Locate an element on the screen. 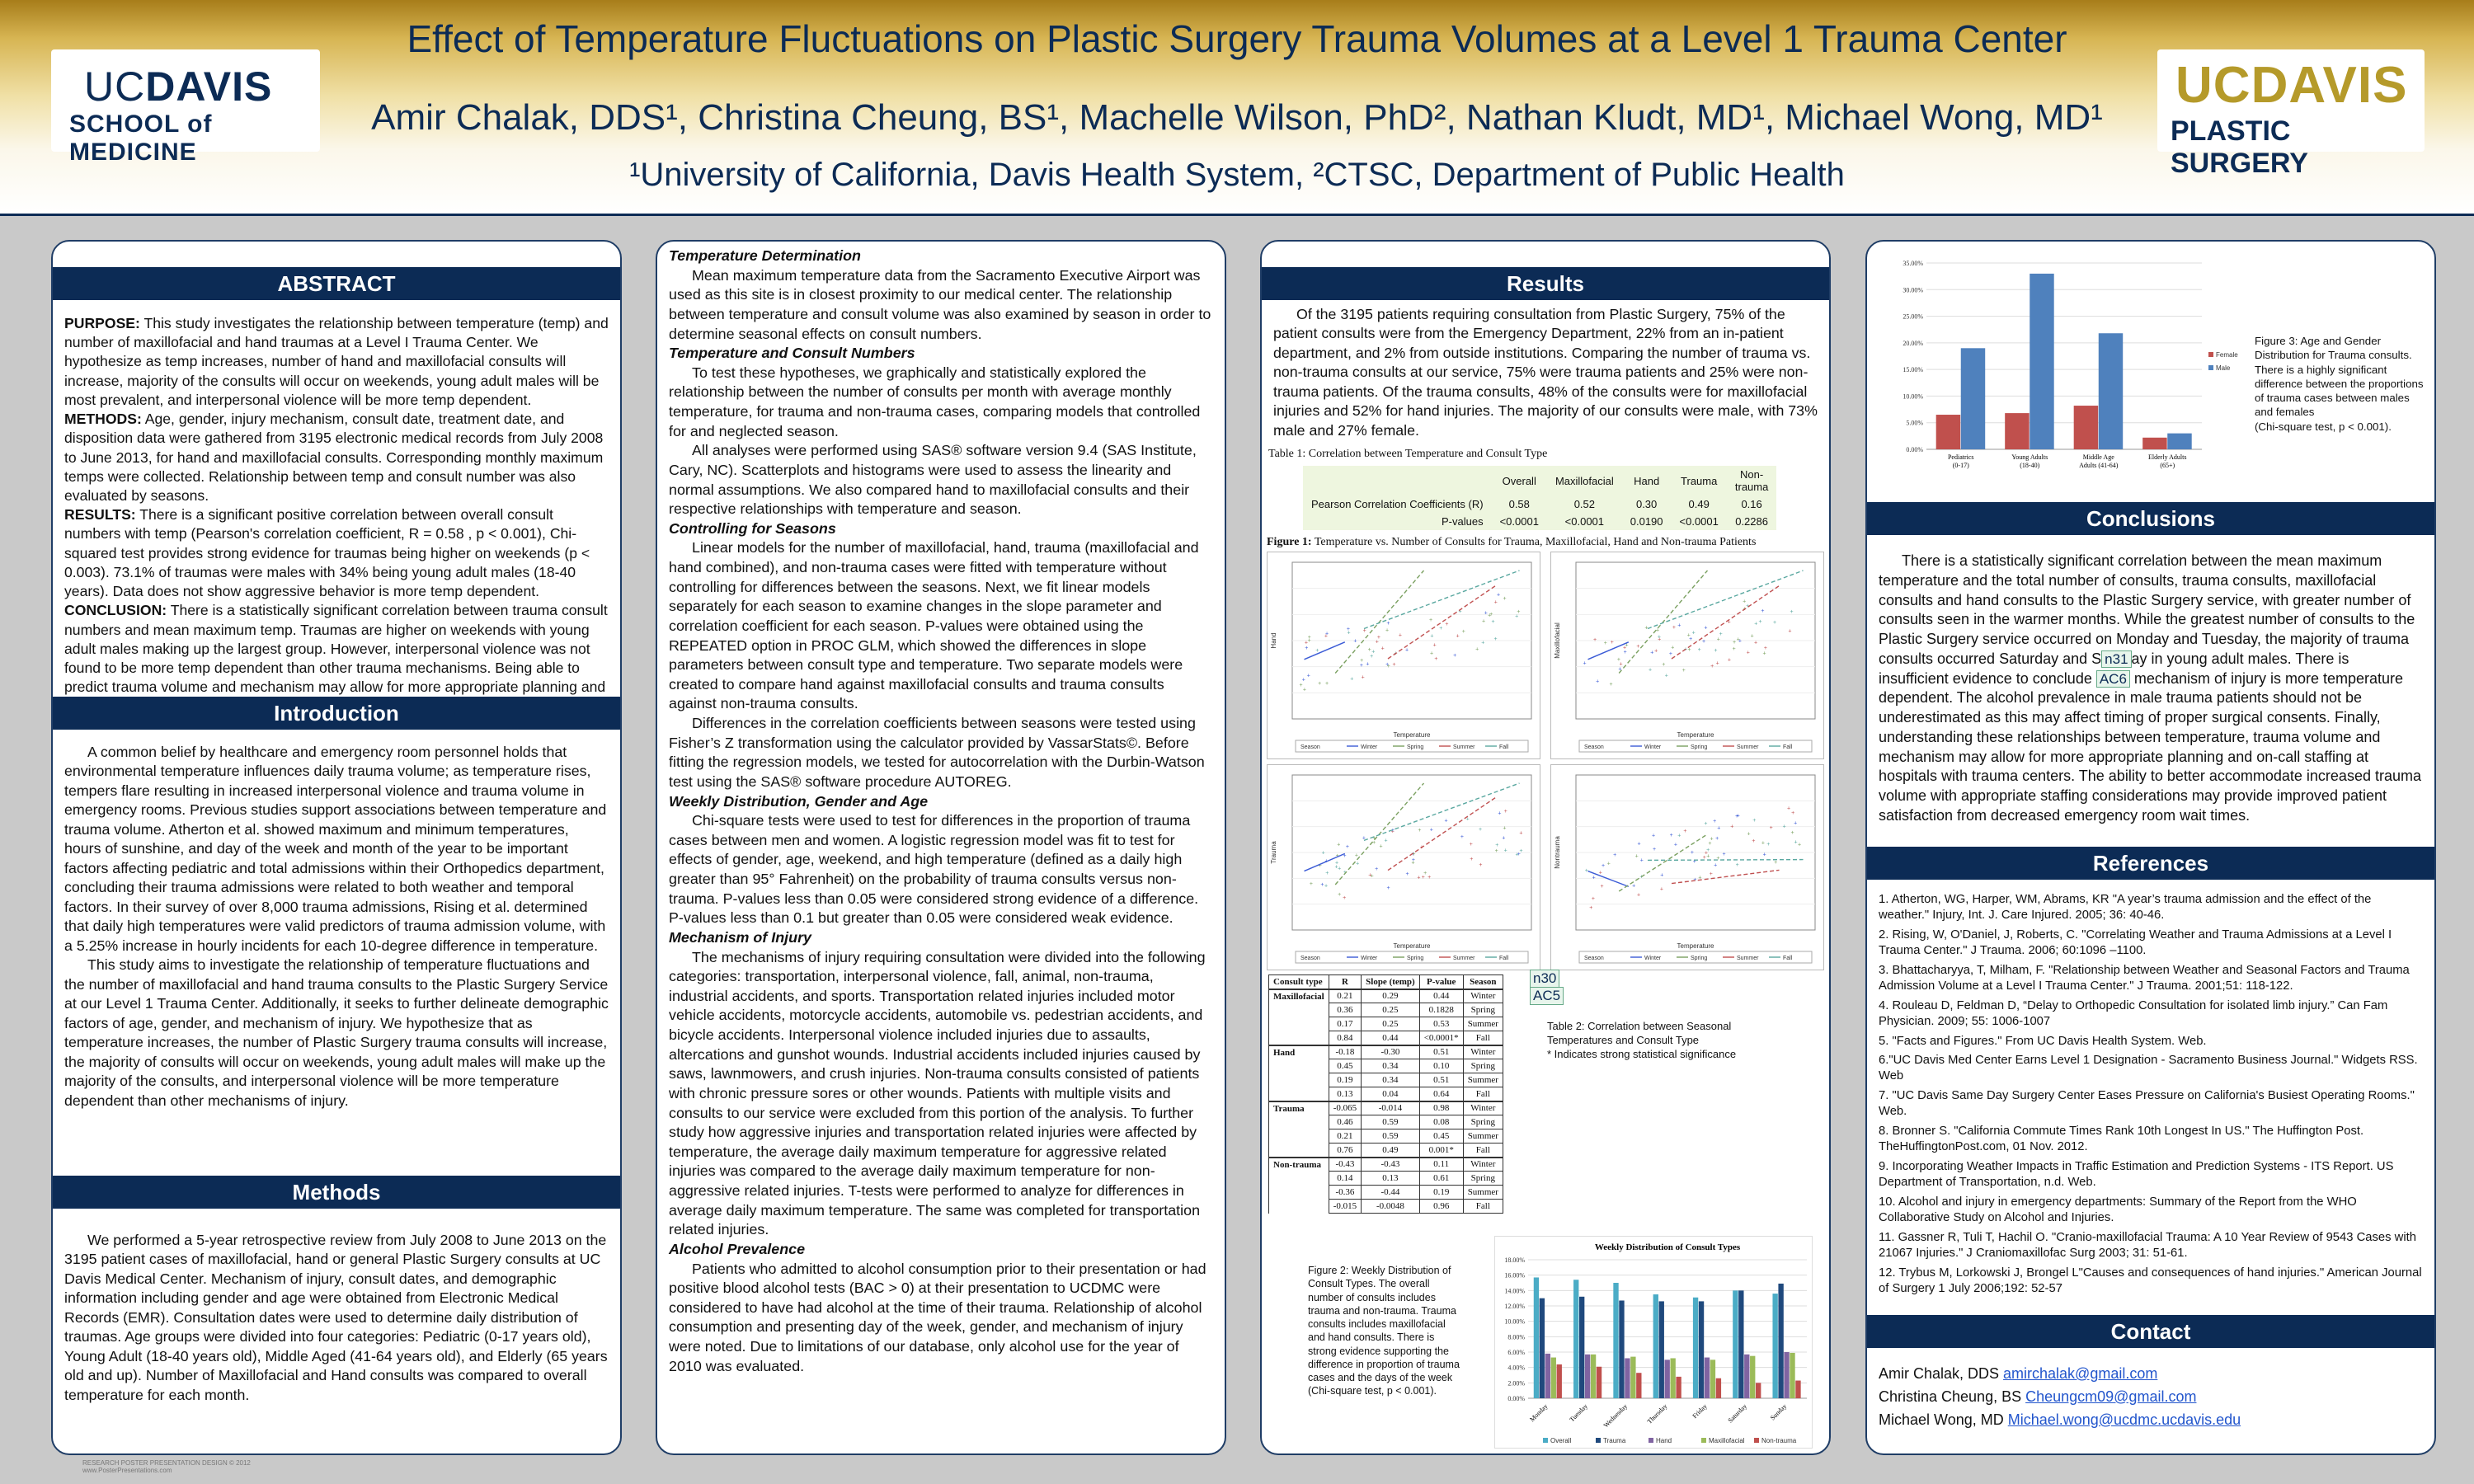 Image resolution: width=2474 pixels, height=1484 pixels. y-tick-label: 0.00% is located at coordinates (1914, 449).